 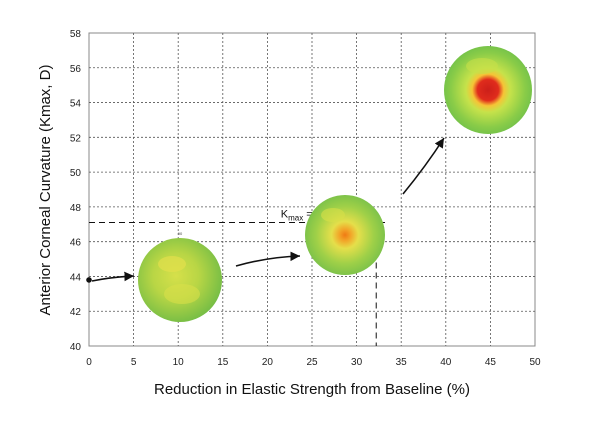 I want to click on y-tick-label: 40, so click(x=76, y=347).